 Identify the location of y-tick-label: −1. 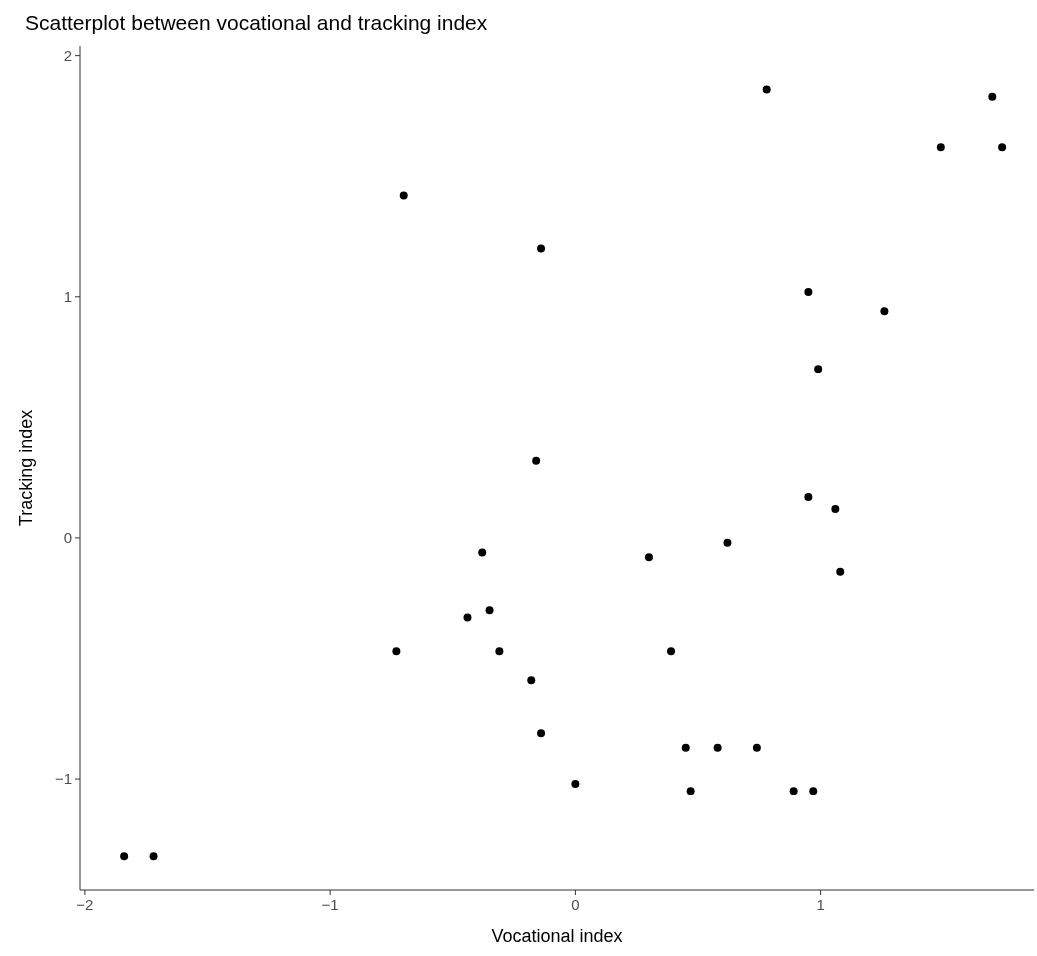
(63, 779).